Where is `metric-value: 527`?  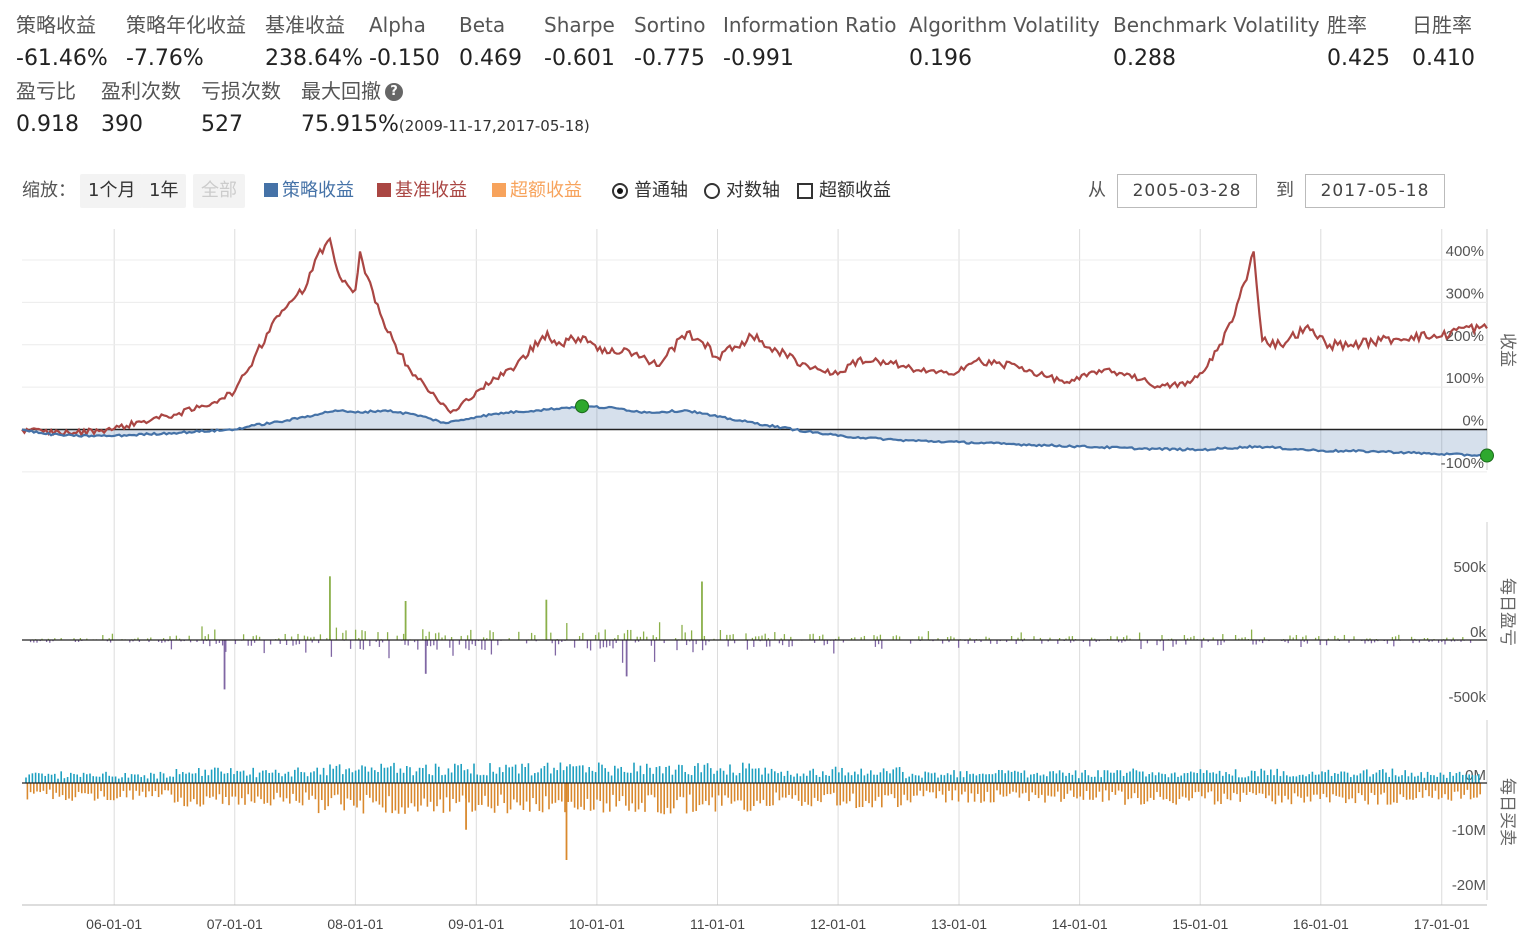 metric-value: 527 is located at coordinates (222, 124).